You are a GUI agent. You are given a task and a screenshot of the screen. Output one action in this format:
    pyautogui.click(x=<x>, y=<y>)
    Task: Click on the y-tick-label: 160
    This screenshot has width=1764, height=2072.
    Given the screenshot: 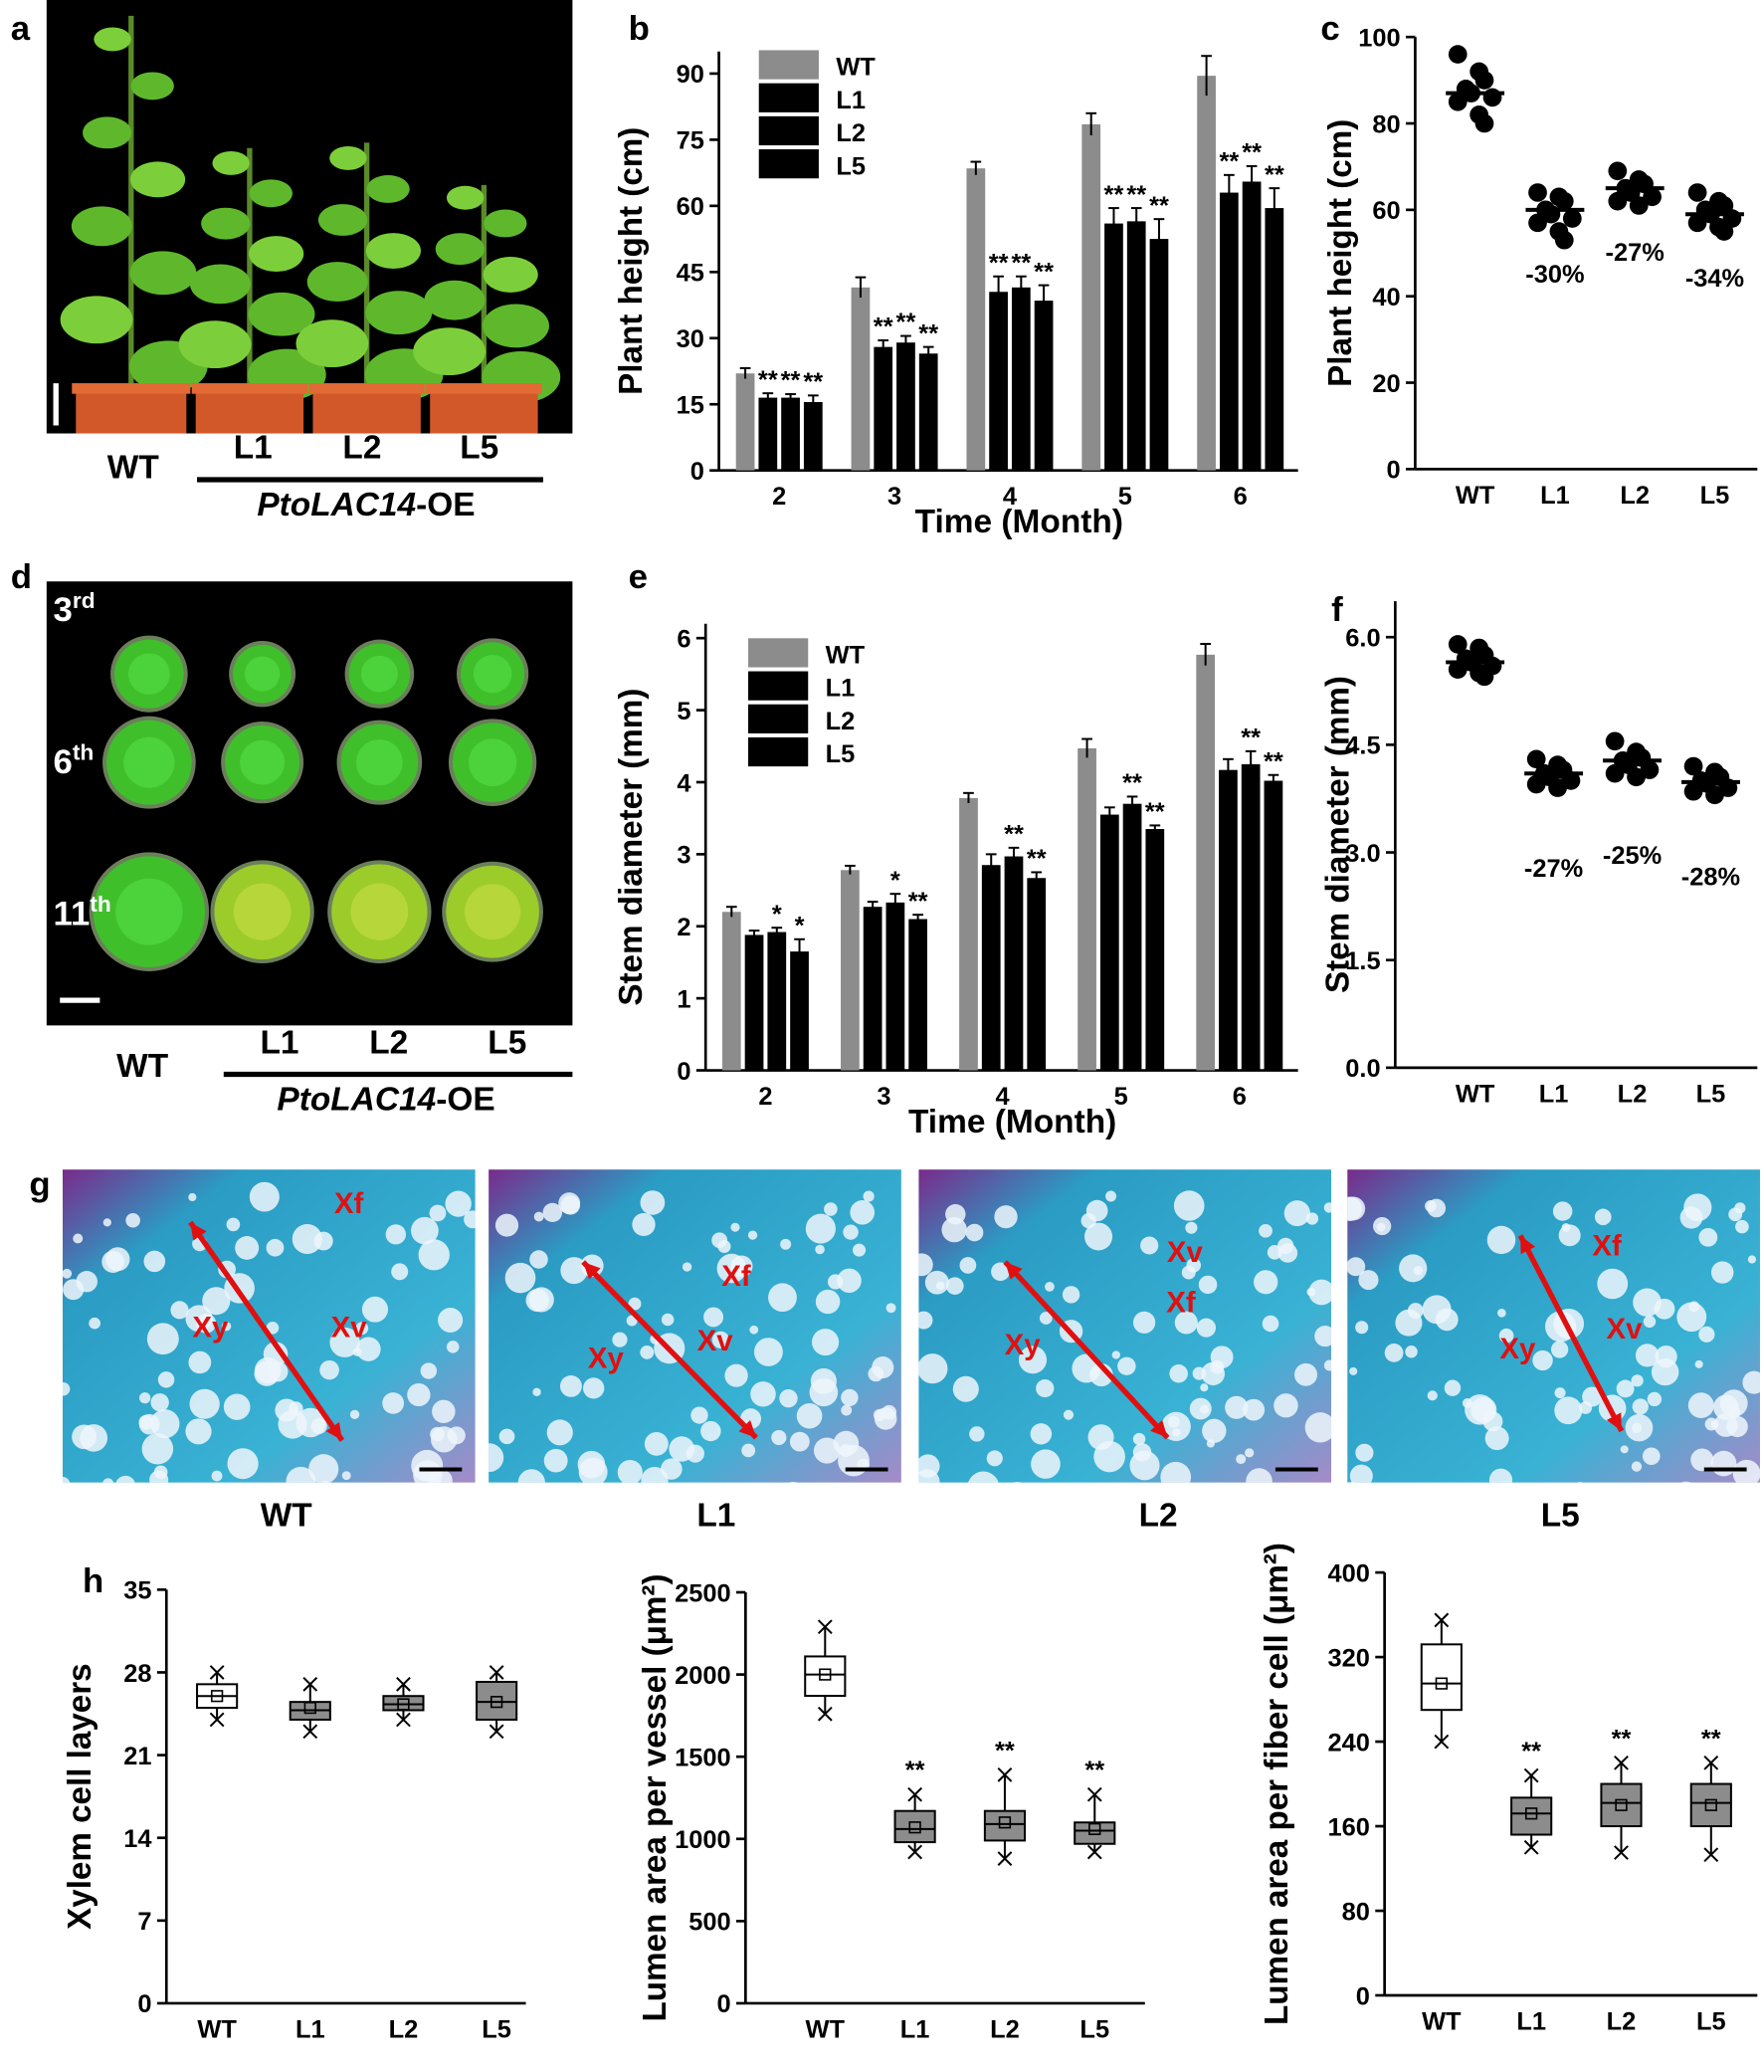 What is the action you would take?
    pyautogui.click(x=1349, y=1827)
    